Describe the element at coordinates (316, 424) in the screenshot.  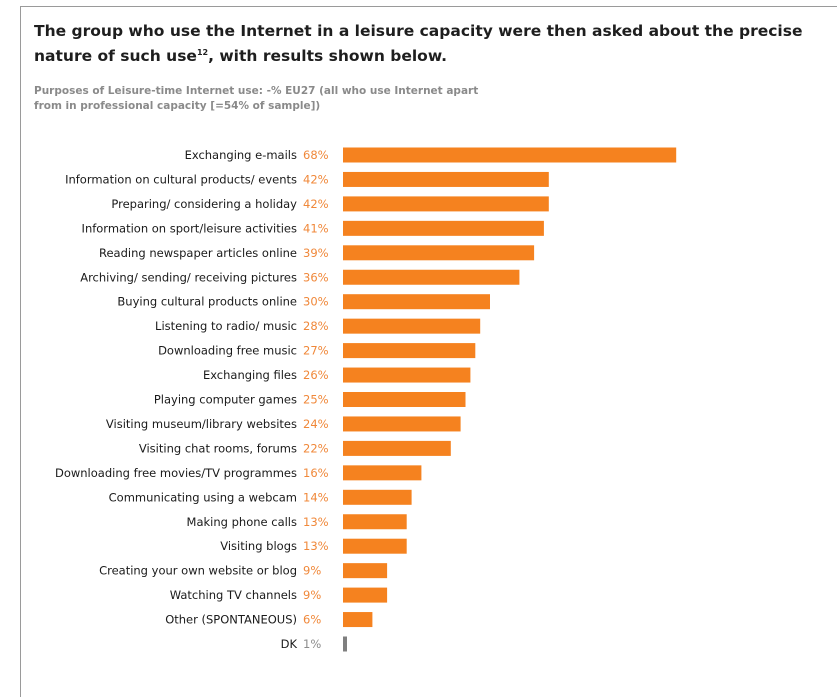
I see `value-label: 24%` at that location.